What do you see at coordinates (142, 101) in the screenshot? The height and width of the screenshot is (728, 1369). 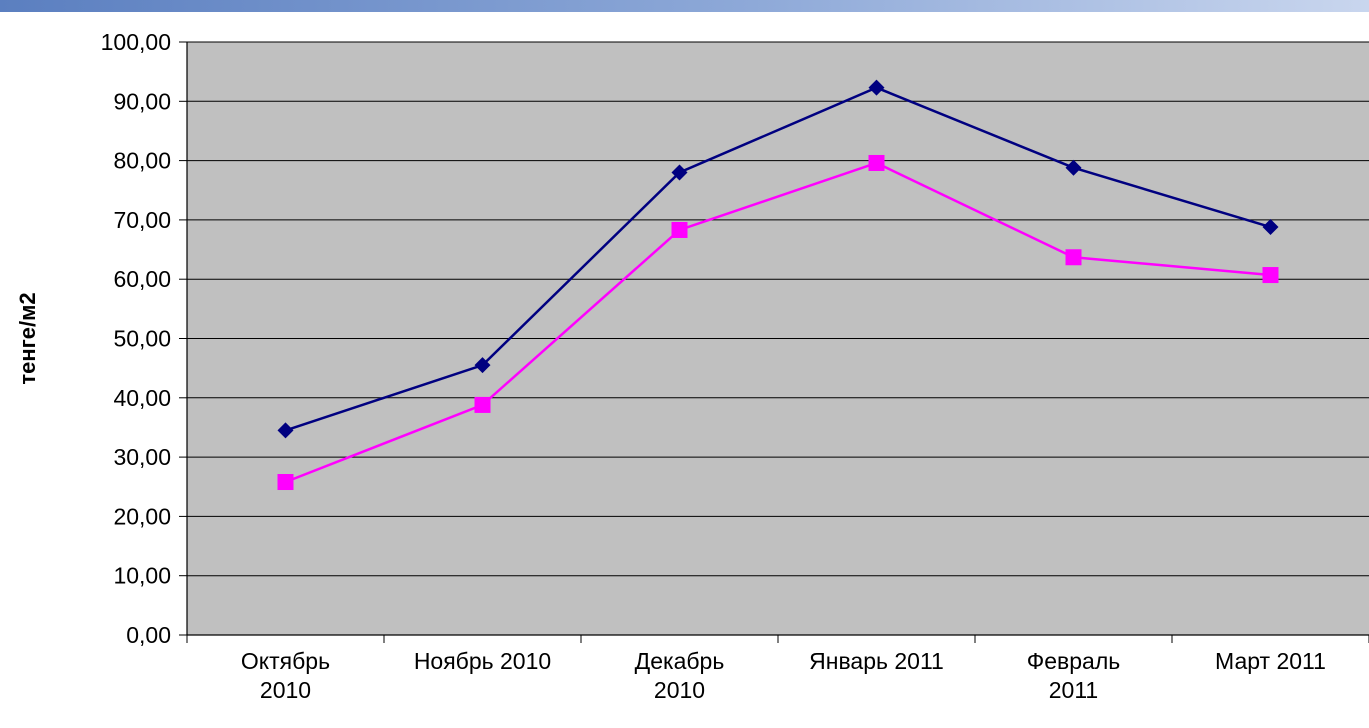 I see `y-tick-label: 90,00` at bounding box center [142, 101].